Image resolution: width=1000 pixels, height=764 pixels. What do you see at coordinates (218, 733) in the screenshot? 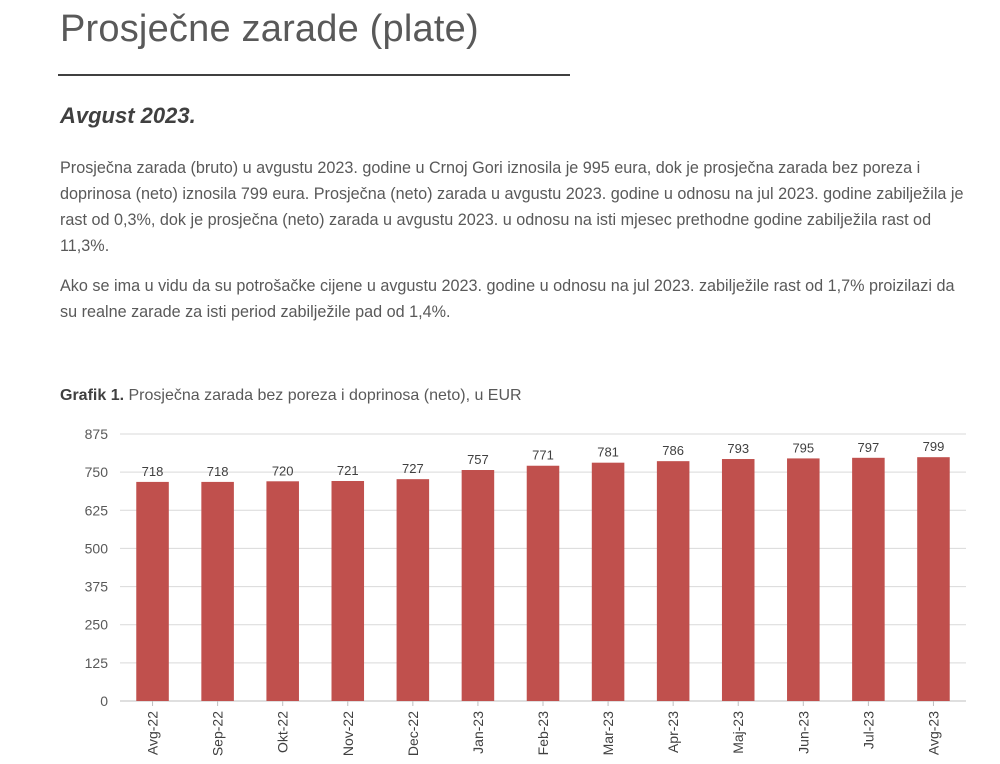
I see `x-tick-label: Sep-22` at bounding box center [218, 733].